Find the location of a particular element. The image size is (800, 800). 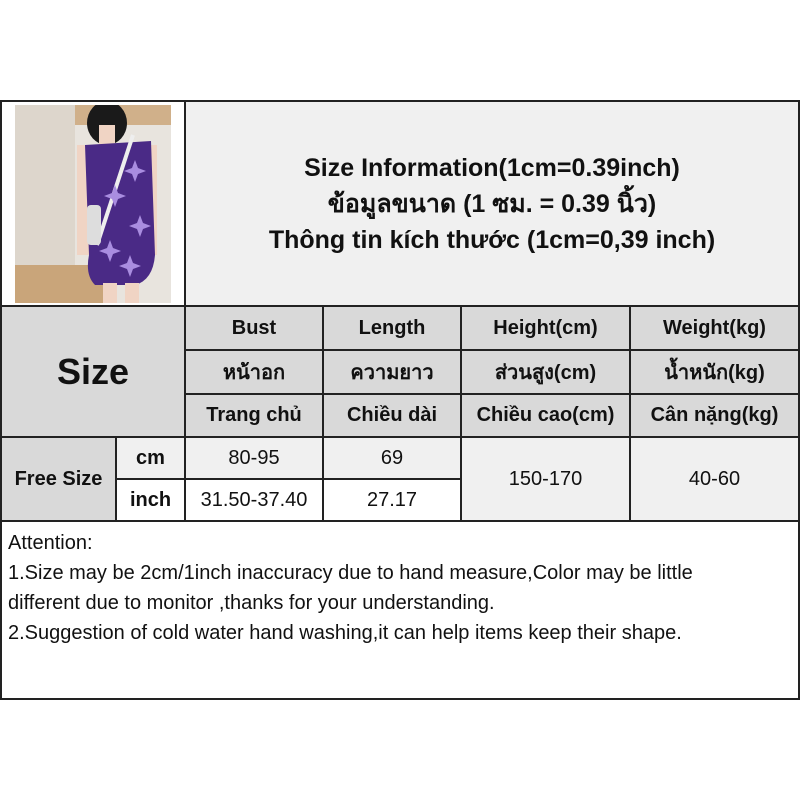

title-vietnamese: Thông tin kích thước (1cm=0,39 inch) is located at coordinates (492, 239).